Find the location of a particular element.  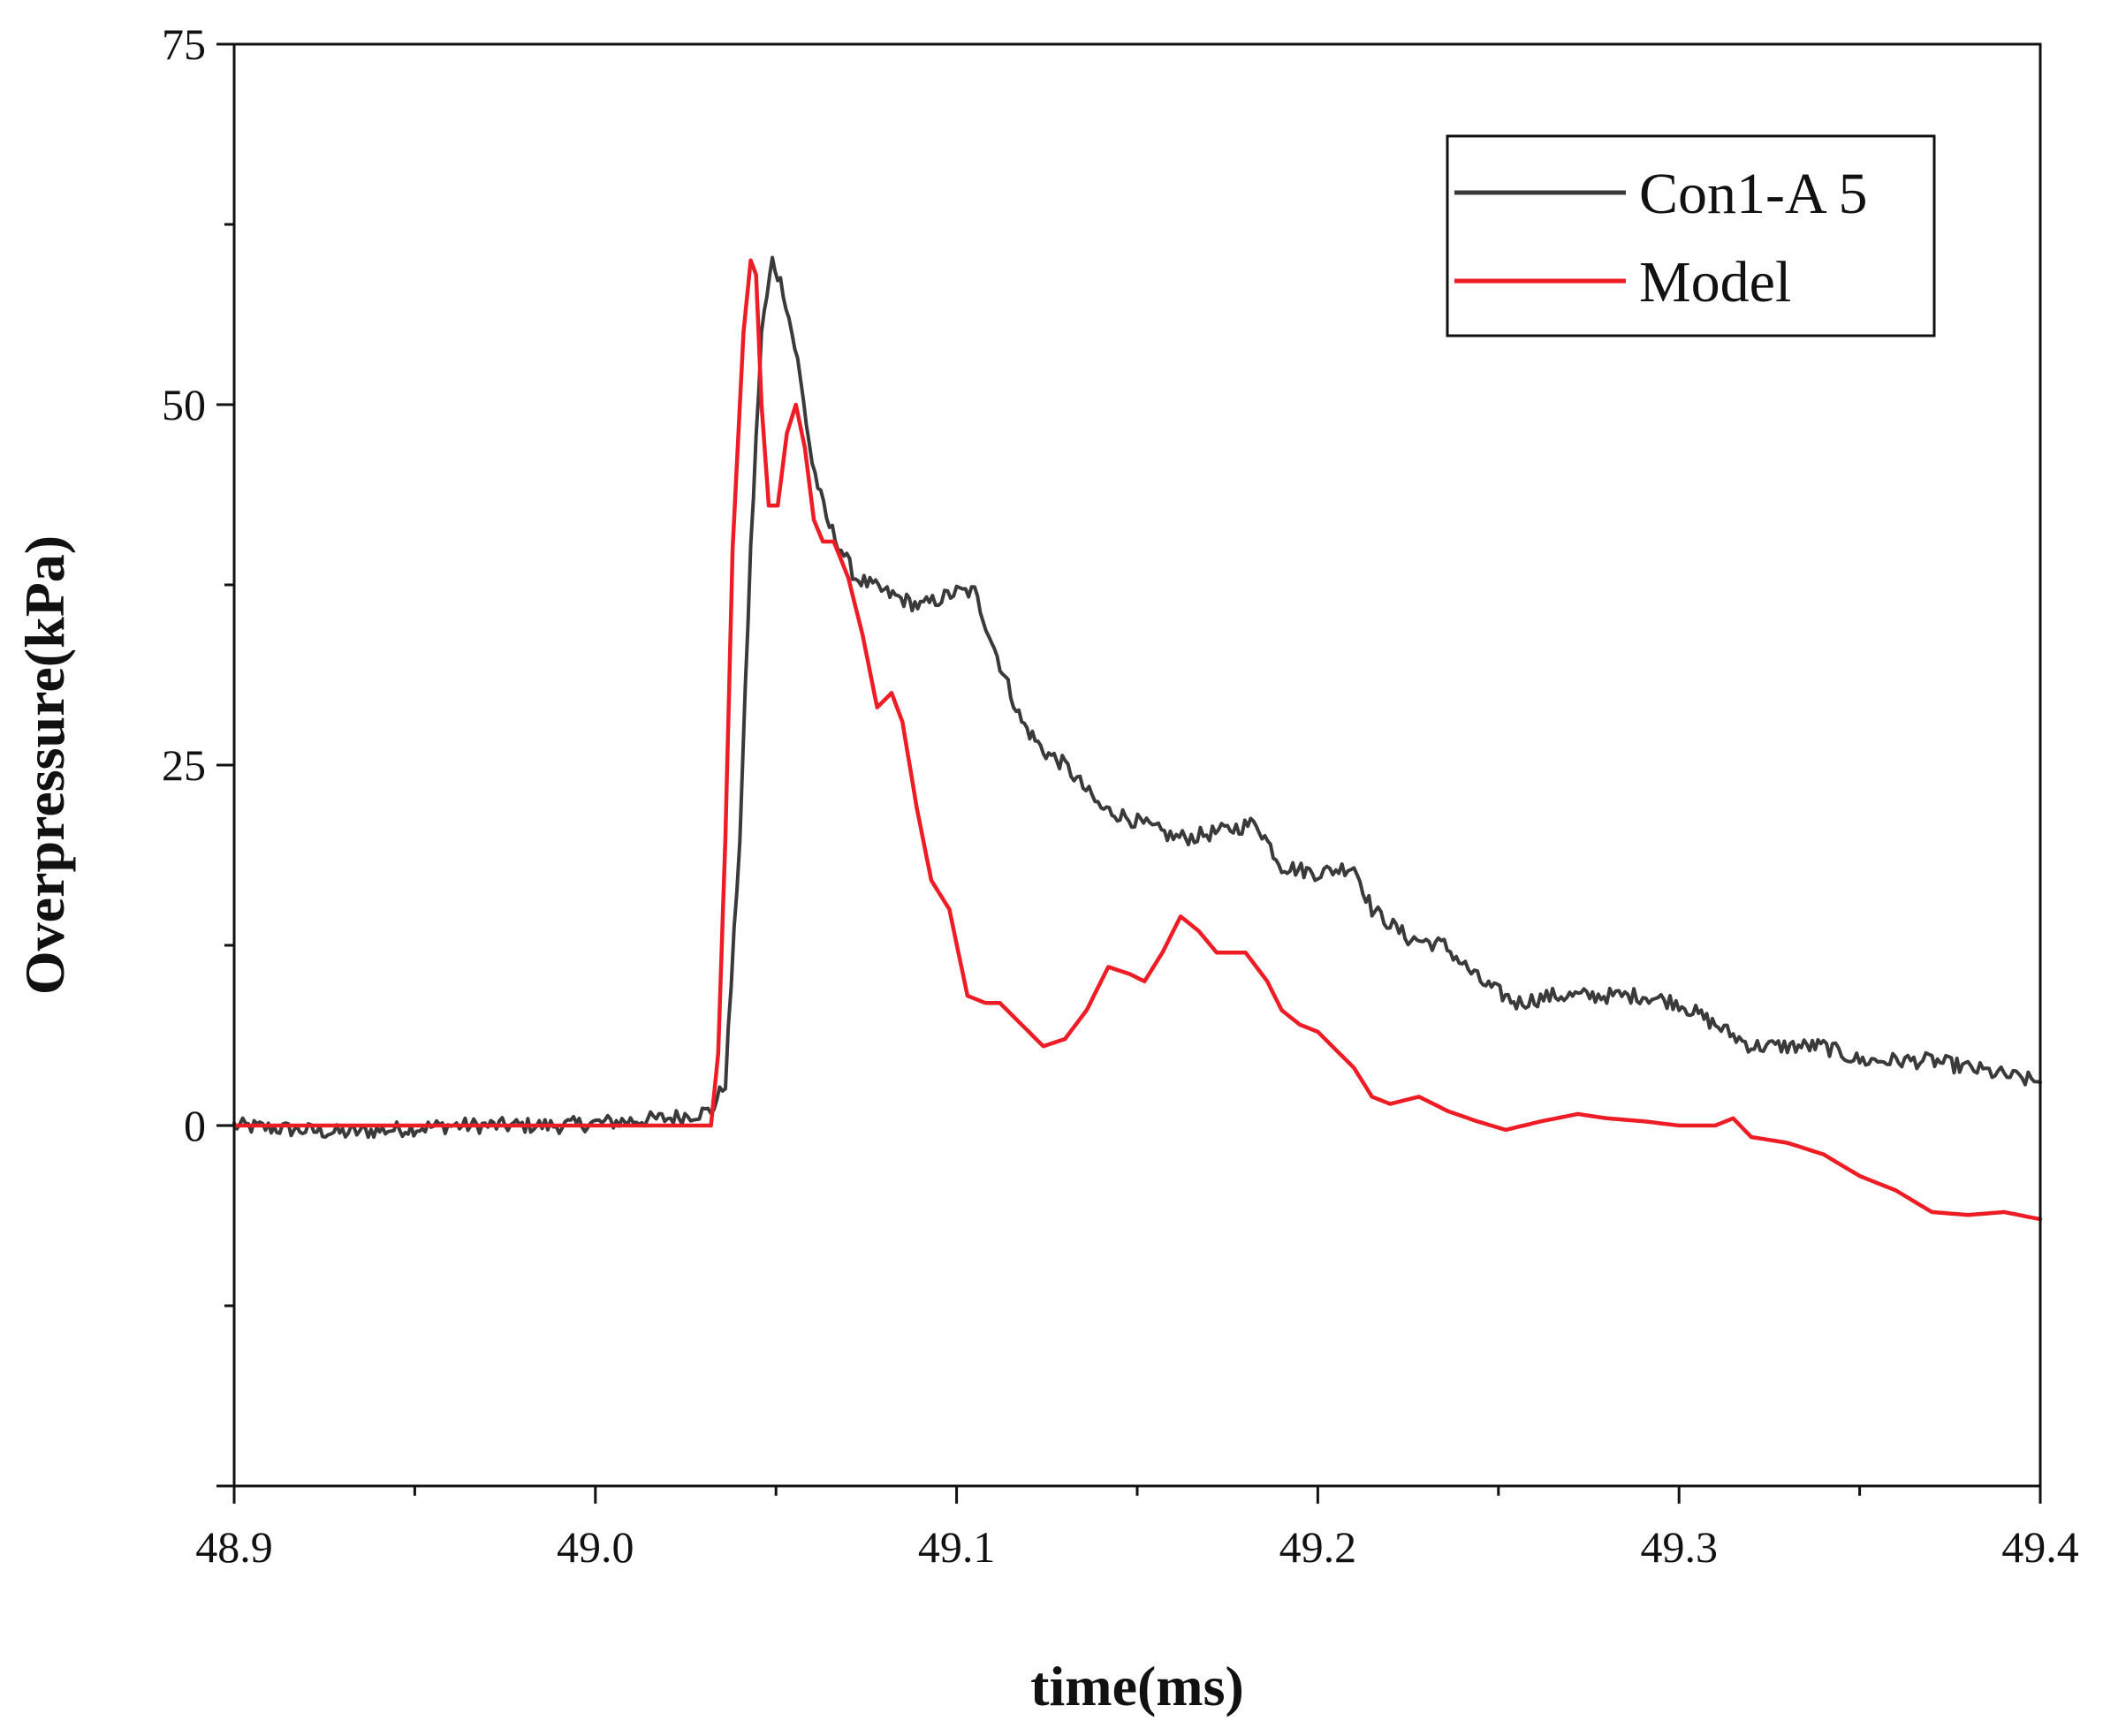

x-tick-label: 49.4 is located at coordinates (2040, 1547).